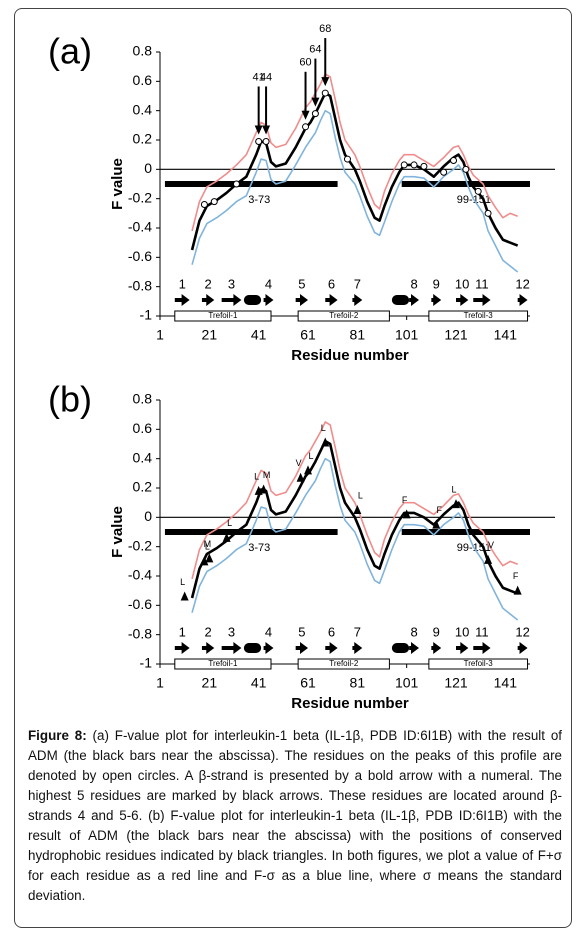  Describe the element at coordinates (407, 683) in the screenshot. I see `x-tick-label: 101` at that location.